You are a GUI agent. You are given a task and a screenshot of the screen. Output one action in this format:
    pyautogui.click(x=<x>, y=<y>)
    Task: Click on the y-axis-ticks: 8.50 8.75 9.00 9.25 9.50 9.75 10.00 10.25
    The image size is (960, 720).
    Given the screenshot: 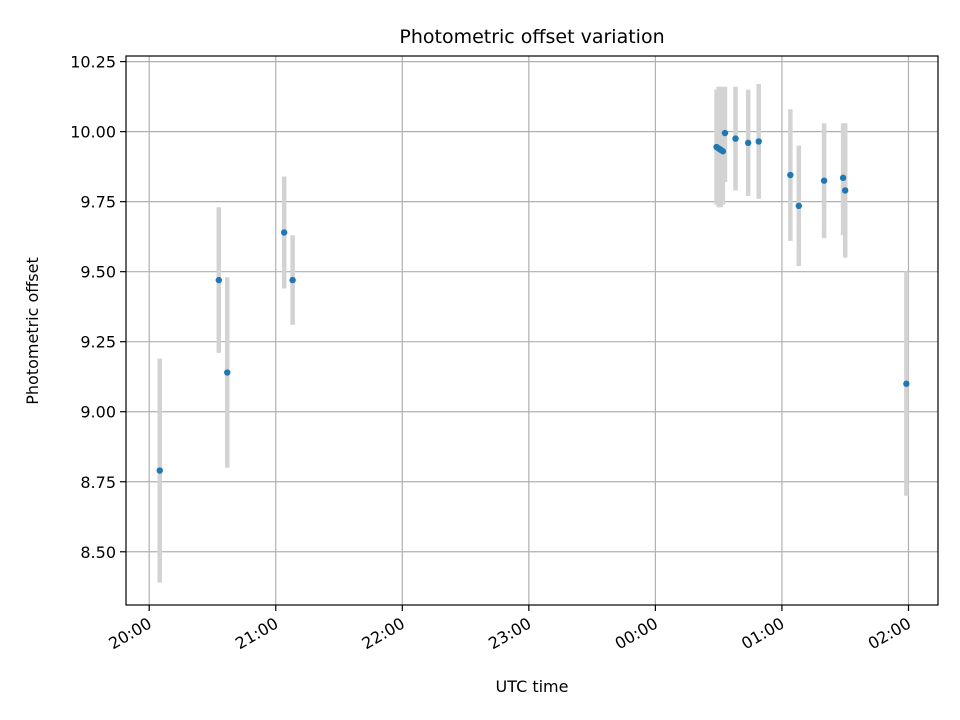 What is the action you would take?
    pyautogui.click(x=98, y=307)
    